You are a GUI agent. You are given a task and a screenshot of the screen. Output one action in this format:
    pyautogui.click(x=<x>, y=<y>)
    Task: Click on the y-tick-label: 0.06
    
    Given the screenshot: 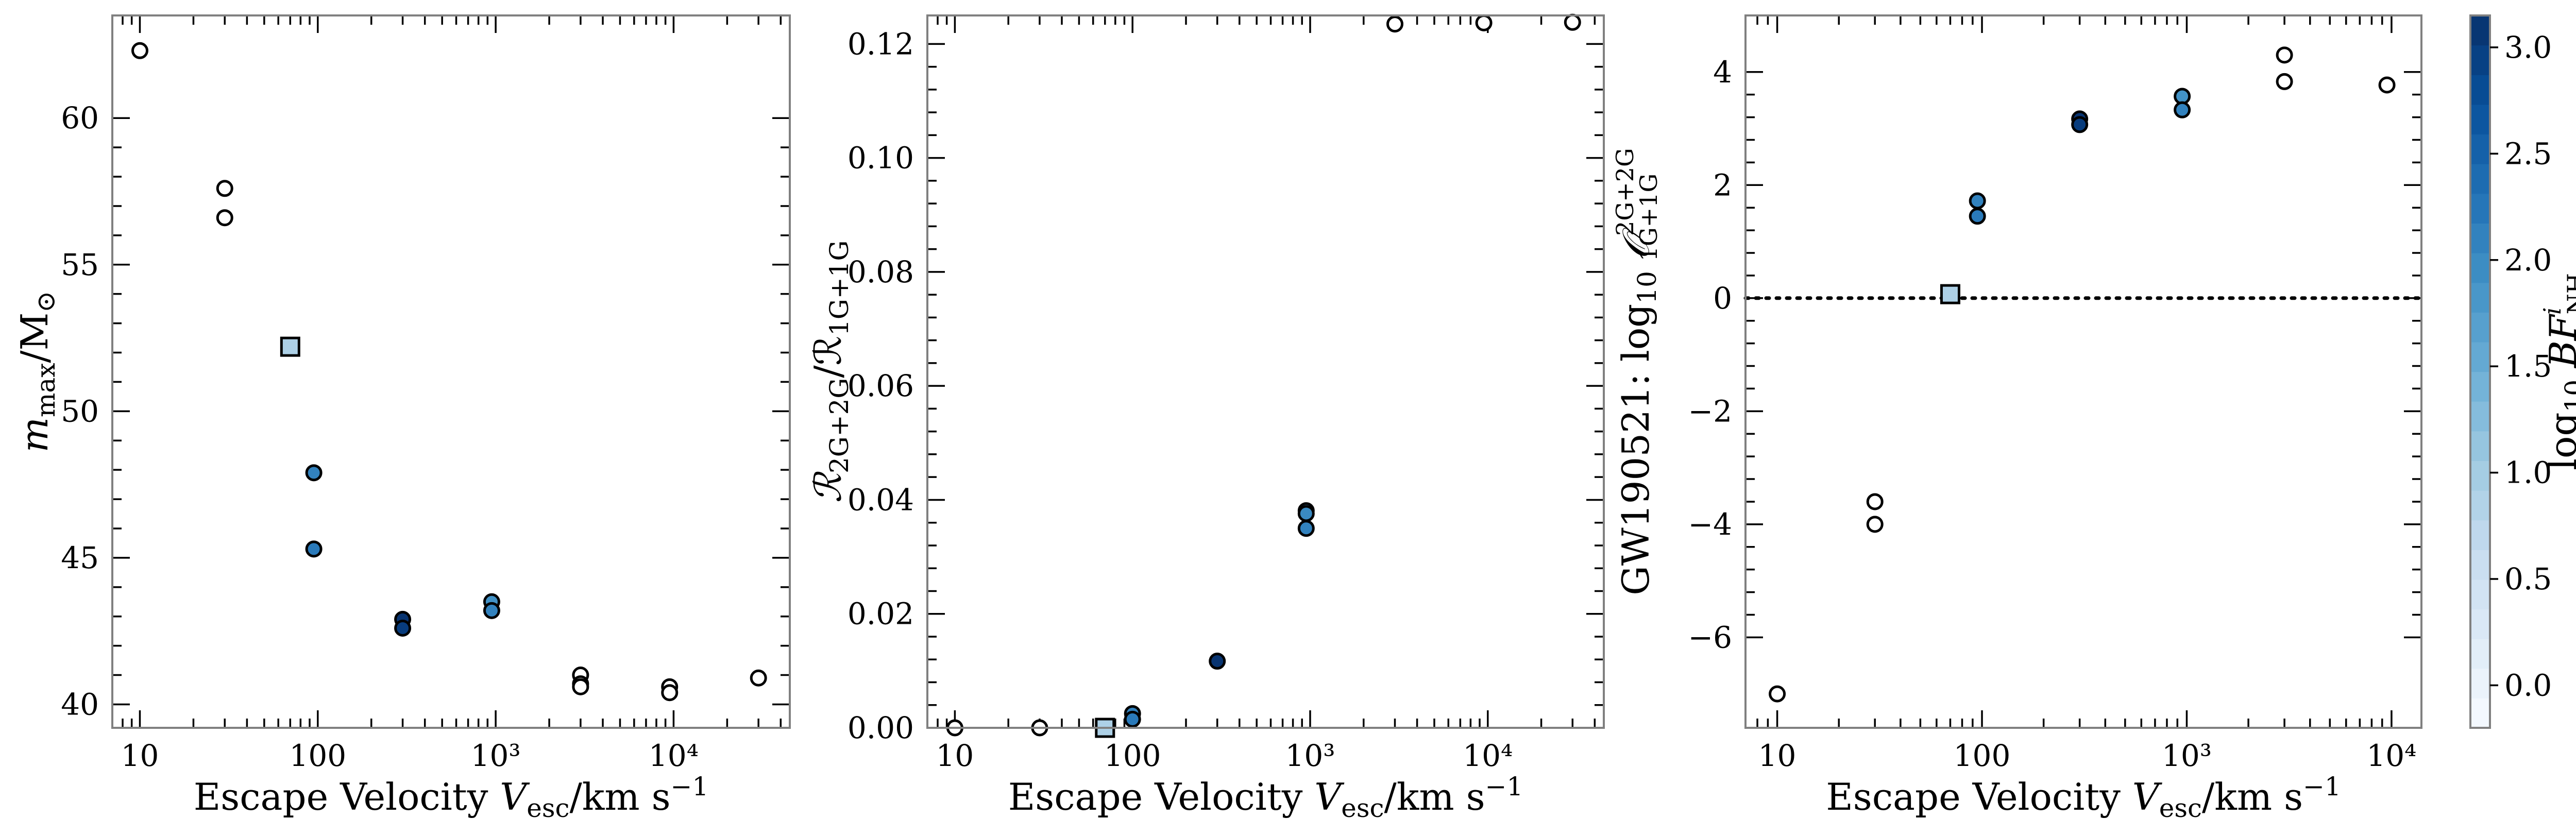 What is the action you would take?
    pyautogui.click(x=881, y=386)
    